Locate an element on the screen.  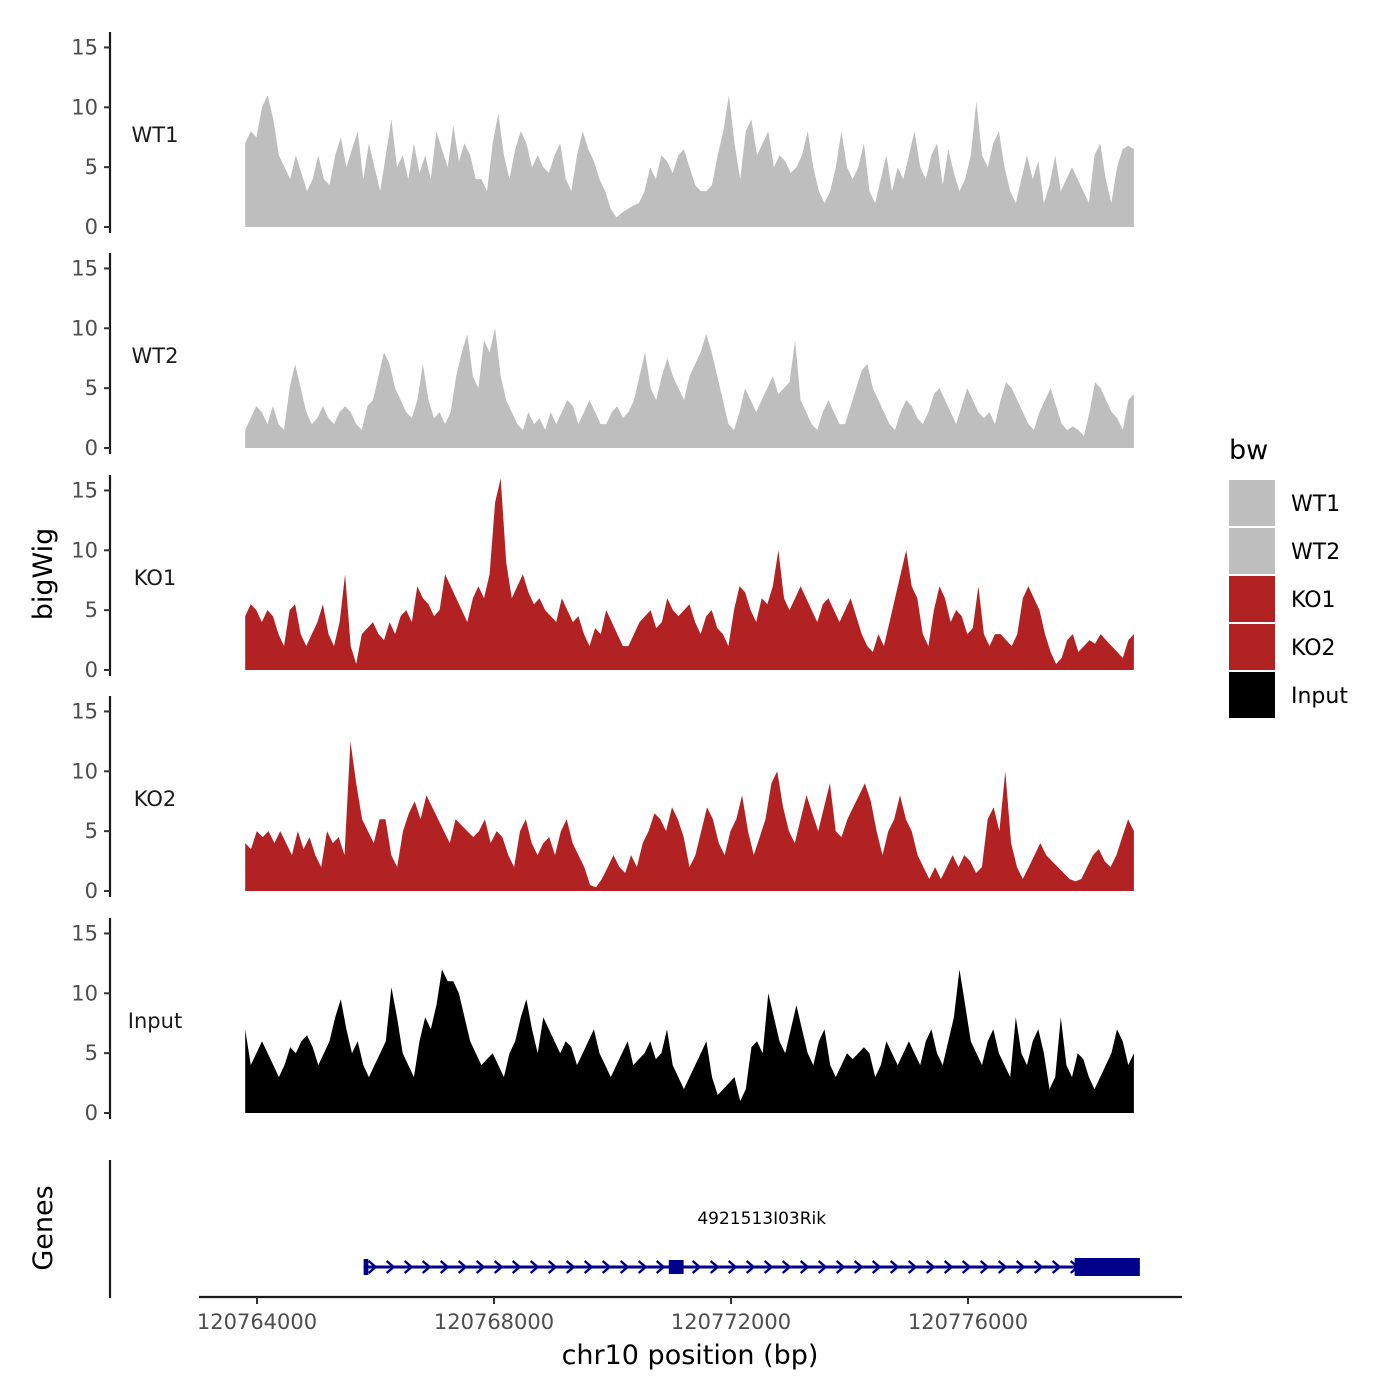
signal-area-input is located at coordinates (689, 1041).